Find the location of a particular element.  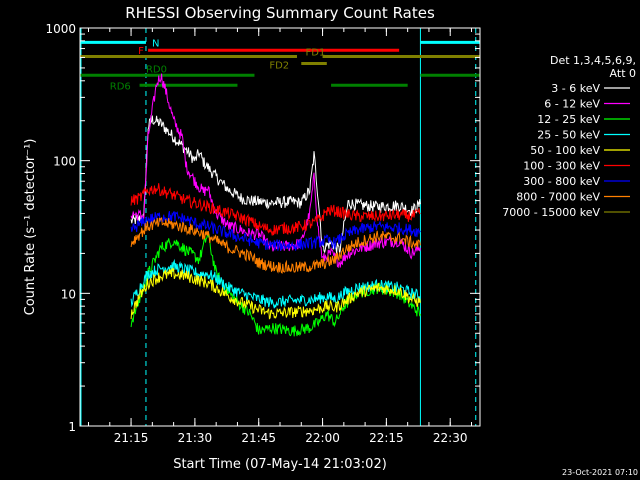

legend-label-7000-15000-kev: 7000 - 15000 keV is located at coordinates (551, 212).